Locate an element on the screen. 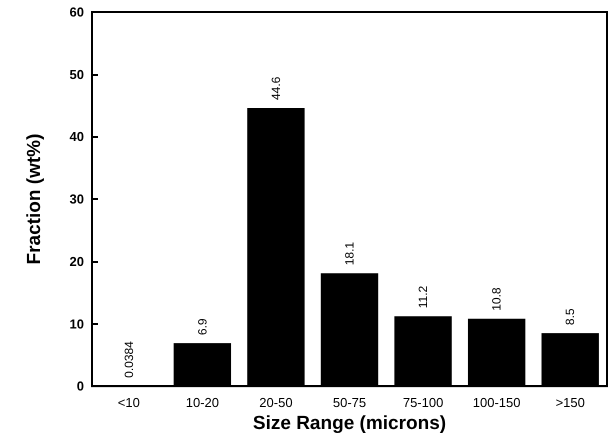  data-label: 6.9 is located at coordinates (202, 327).